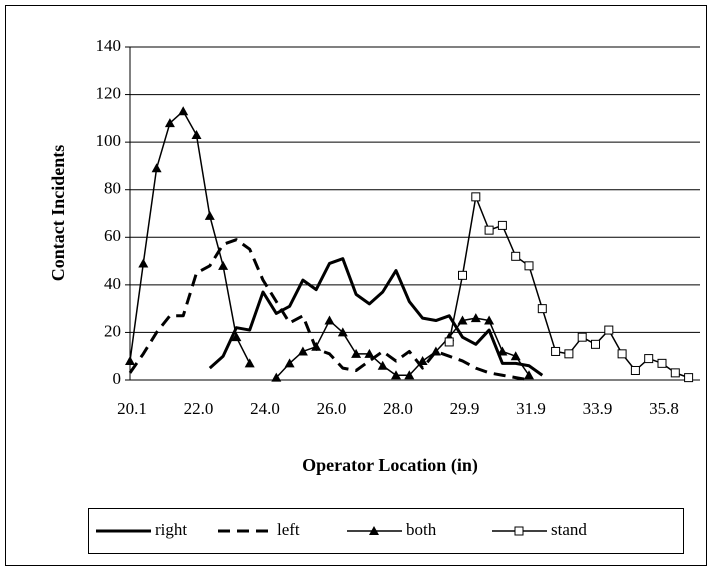 Image resolution: width=709 pixels, height=571 pixels. Describe the element at coordinates (58, 213) in the screenshot. I see `y-axis-title: Contact Incidents` at that location.